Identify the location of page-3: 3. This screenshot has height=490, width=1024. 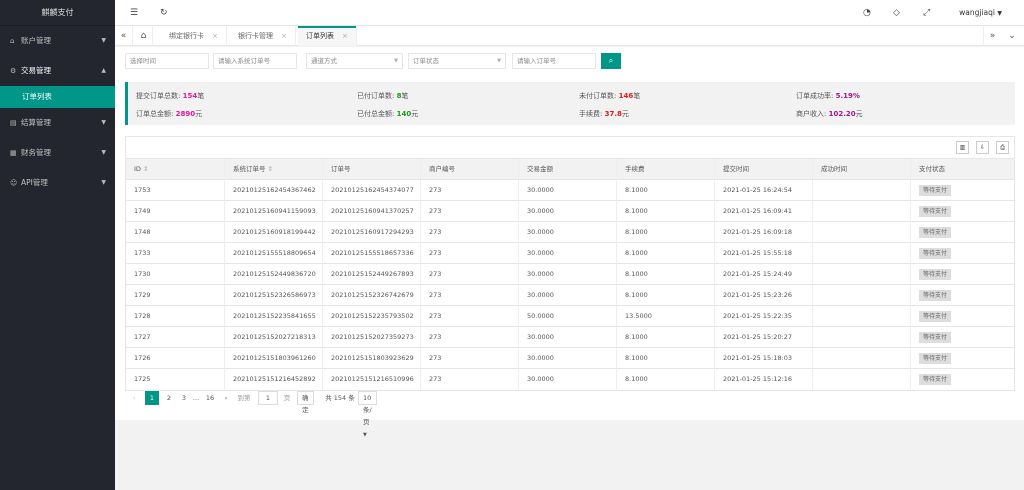
(184, 398).